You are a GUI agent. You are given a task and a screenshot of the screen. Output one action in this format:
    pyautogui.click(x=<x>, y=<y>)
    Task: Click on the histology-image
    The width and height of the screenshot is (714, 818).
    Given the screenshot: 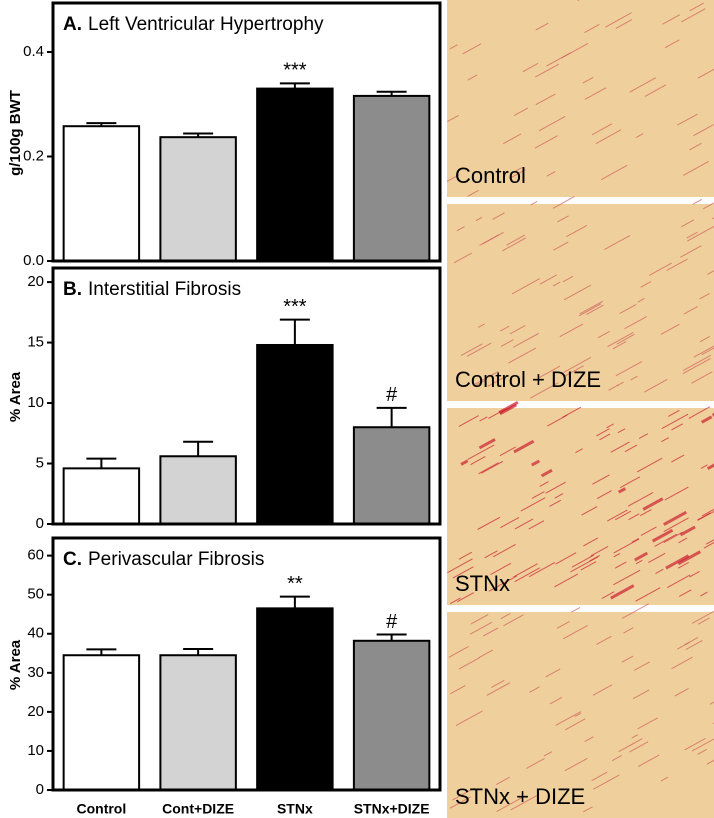 What is the action you would take?
    pyautogui.click(x=580, y=302)
    